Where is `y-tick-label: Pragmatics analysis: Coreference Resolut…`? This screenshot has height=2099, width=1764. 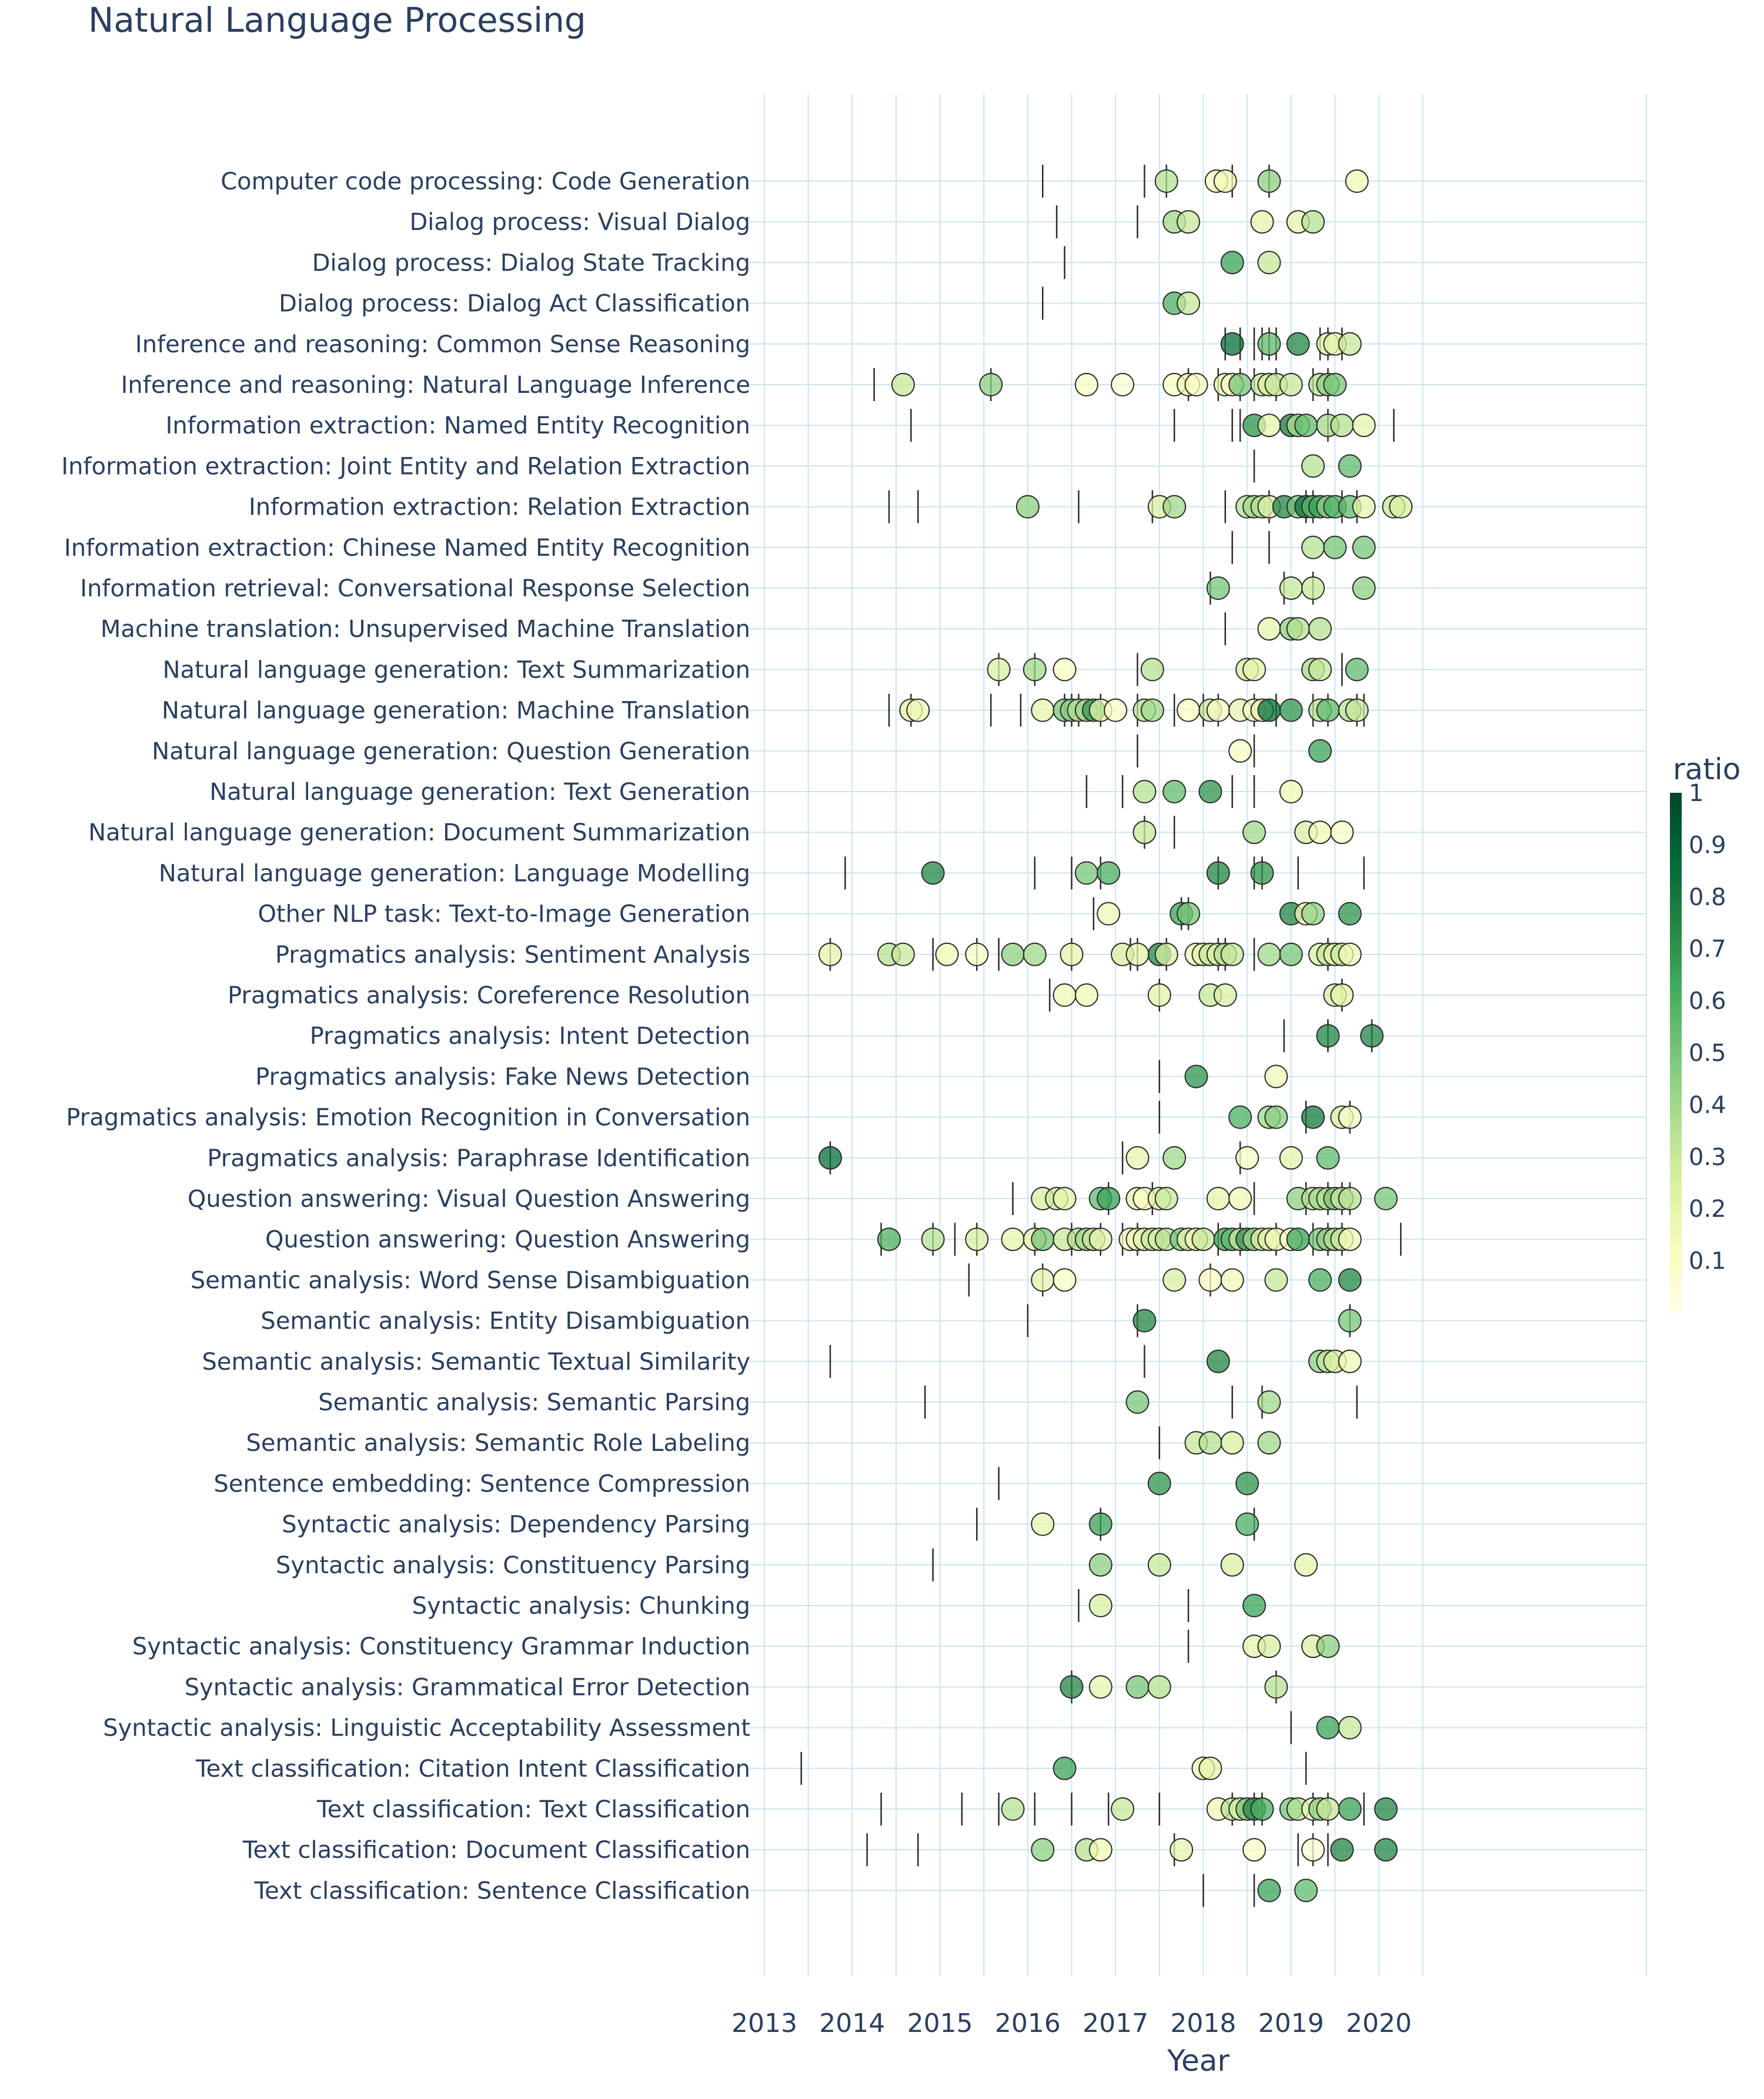 y-tick-label: Pragmatics analysis: Coreference Resolut… is located at coordinates (489, 995).